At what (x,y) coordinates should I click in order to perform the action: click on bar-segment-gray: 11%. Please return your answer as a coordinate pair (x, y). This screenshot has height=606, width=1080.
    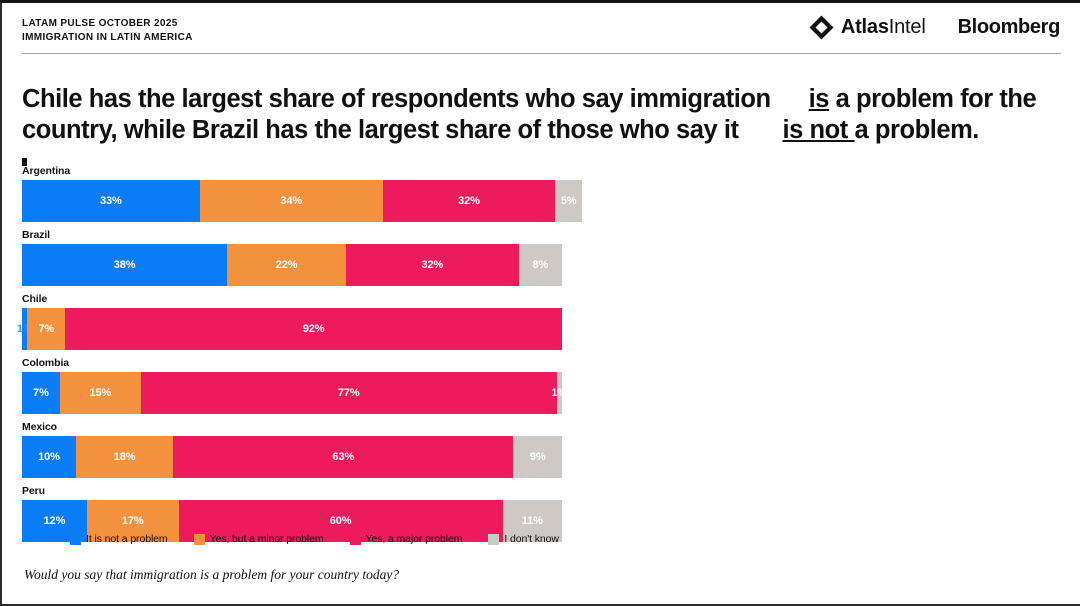
    Looking at the image, I should click on (532, 521).